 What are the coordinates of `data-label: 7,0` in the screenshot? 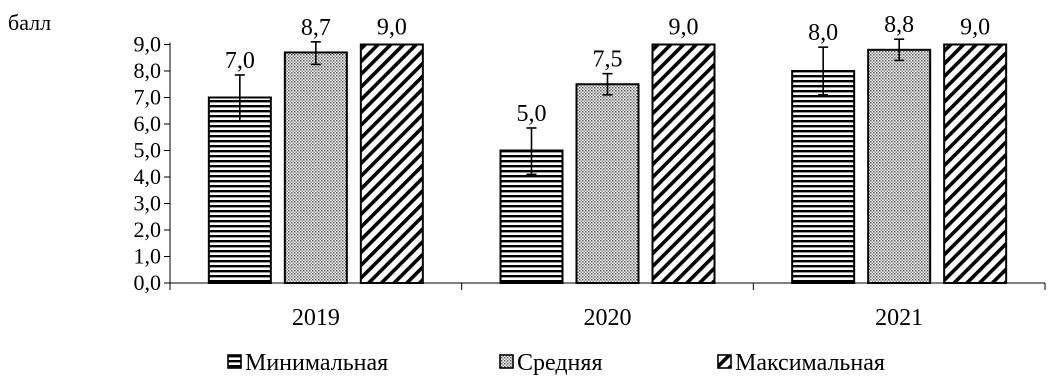 It's located at (240, 61).